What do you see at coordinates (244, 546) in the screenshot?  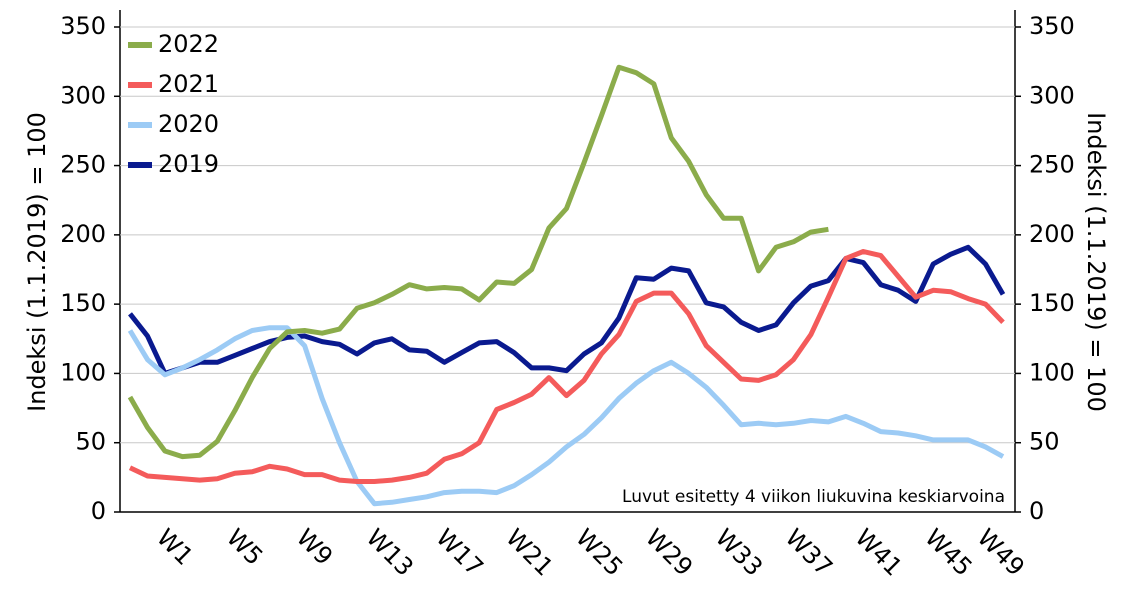 I see `x-tick-label: W5` at bounding box center [244, 546].